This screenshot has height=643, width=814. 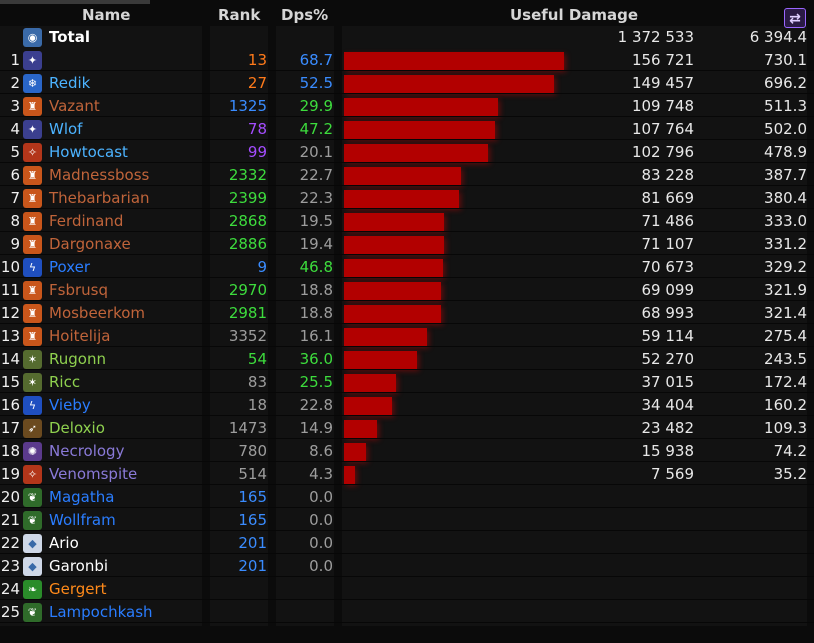 I want to click on player-name: Lampochkash, so click(x=101, y=612).